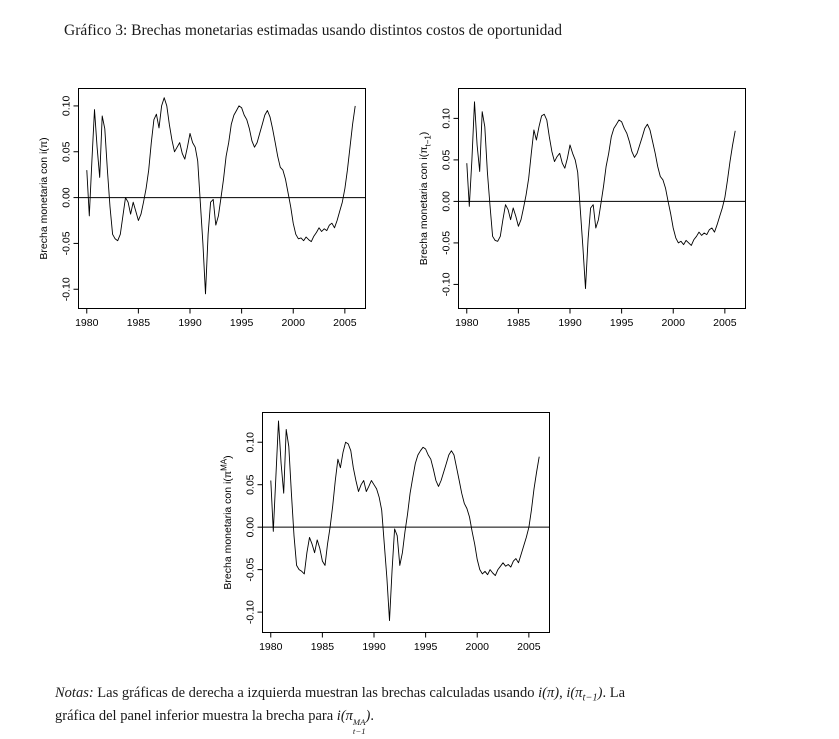 This screenshot has width=839, height=739. What do you see at coordinates (372, 716) in the screenshot?
I see `notes-line2-end: .` at bounding box center [372, 716].